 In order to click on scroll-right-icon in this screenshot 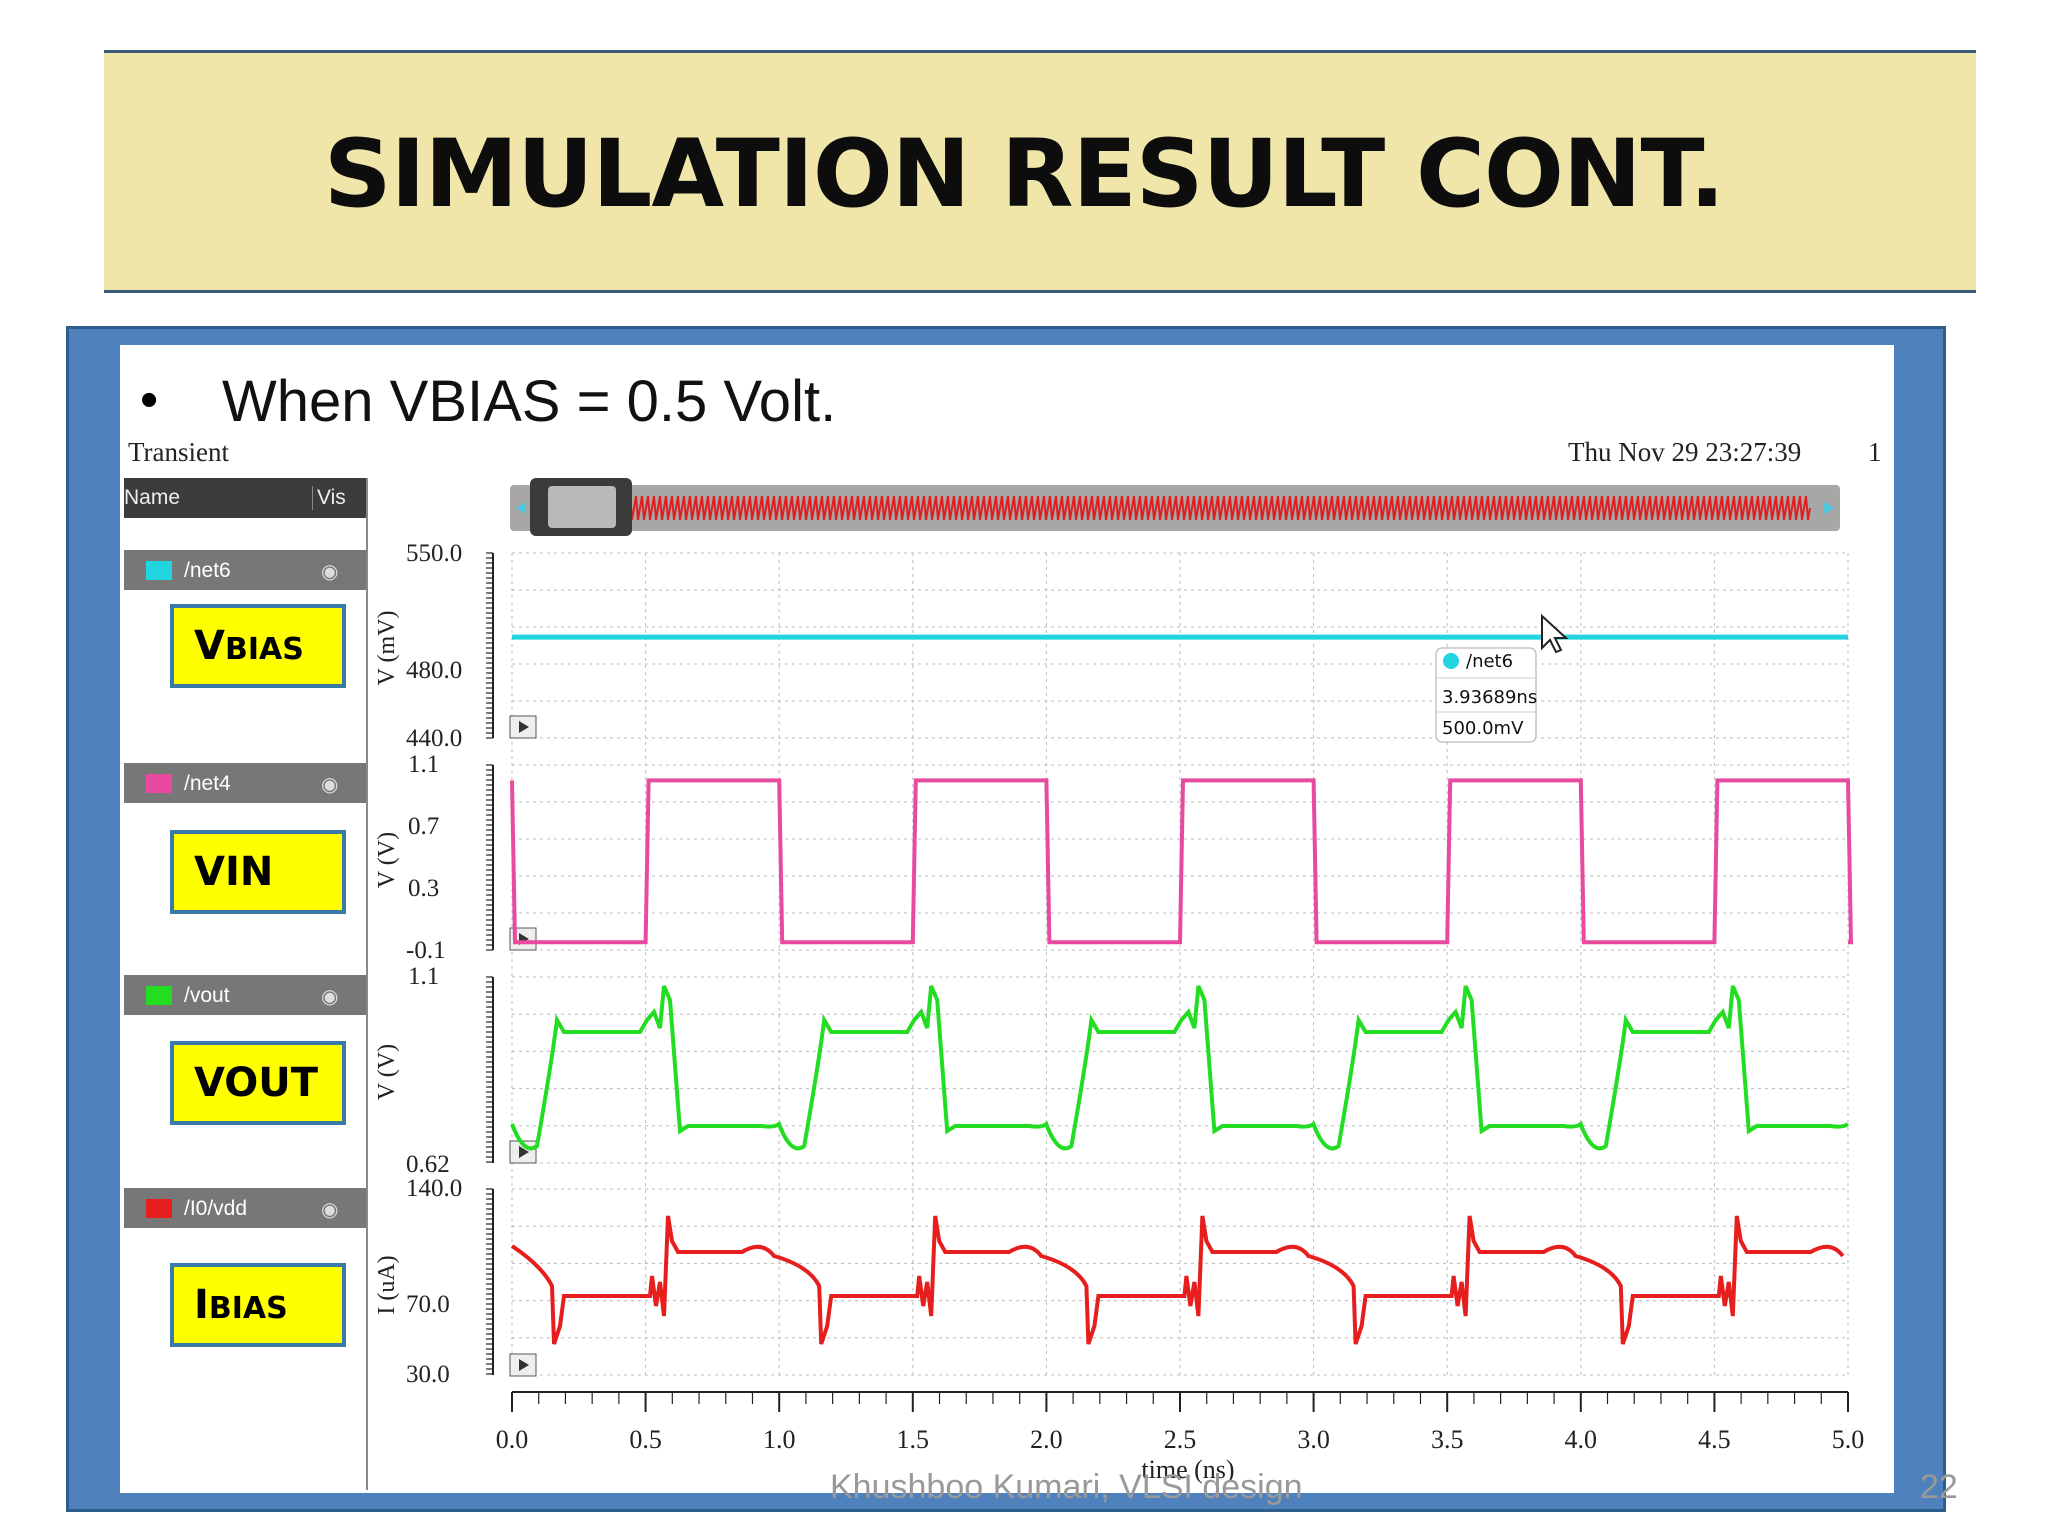, I will do `click(1829, 508)`.